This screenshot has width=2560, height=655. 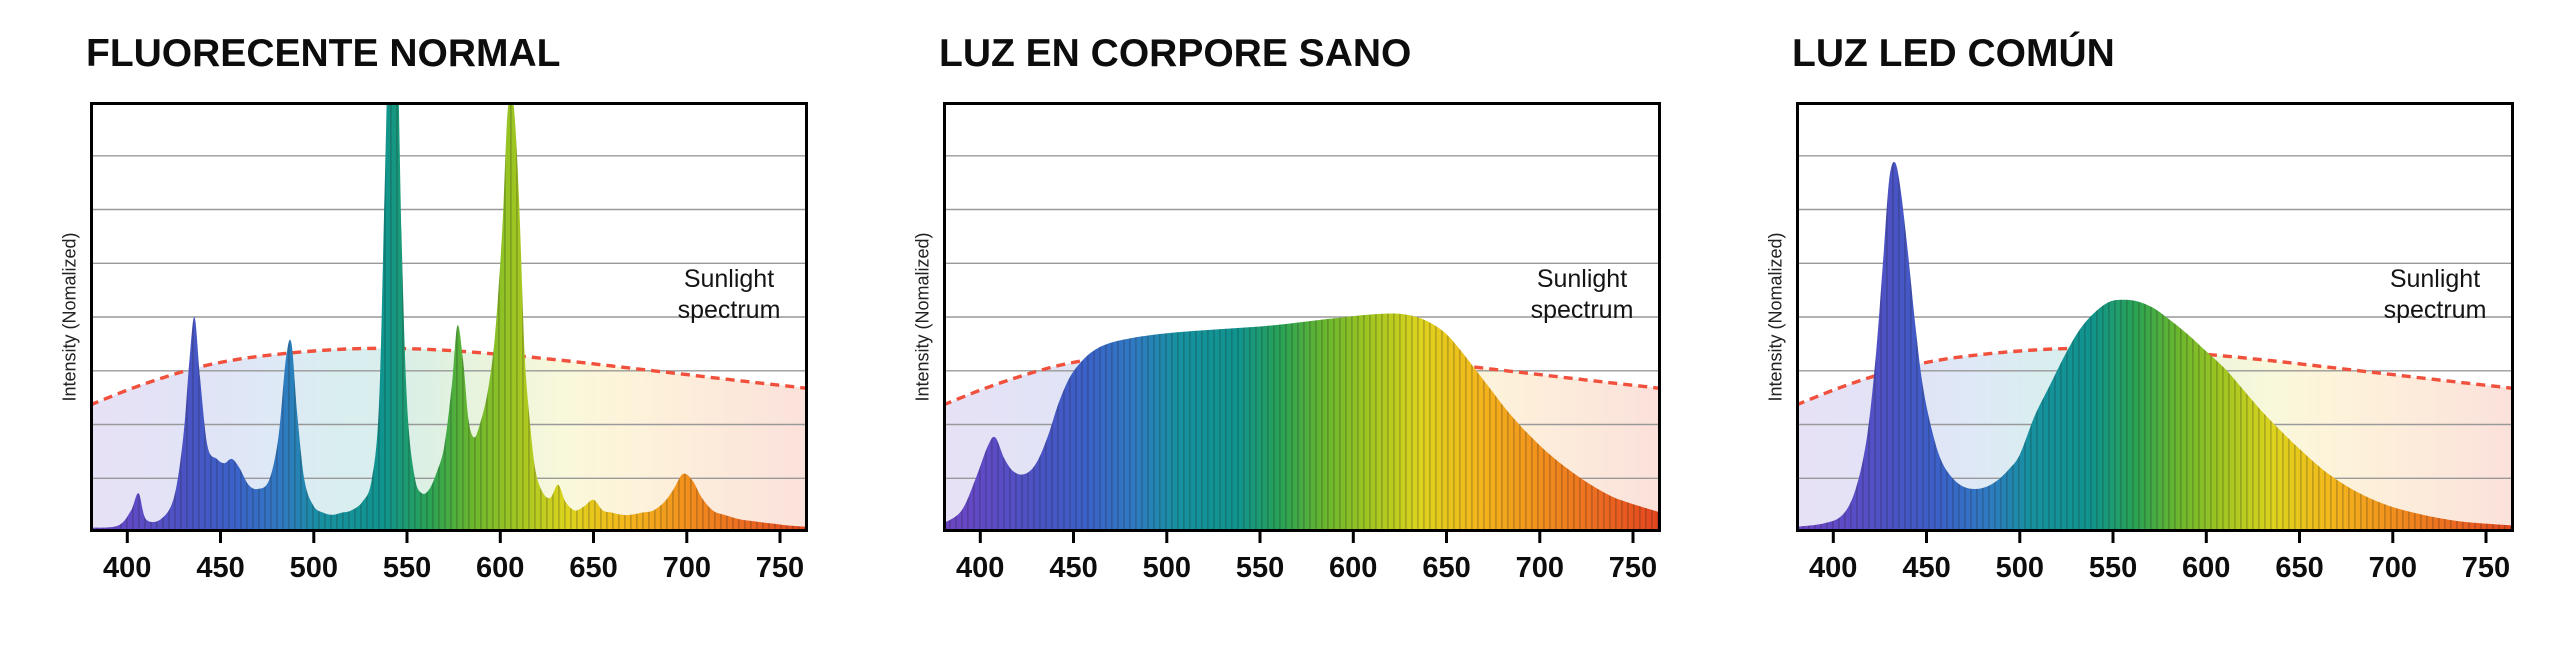 I want to click on chart-title: FLUORECENTE NORMAL, so click(x=323, y=53).